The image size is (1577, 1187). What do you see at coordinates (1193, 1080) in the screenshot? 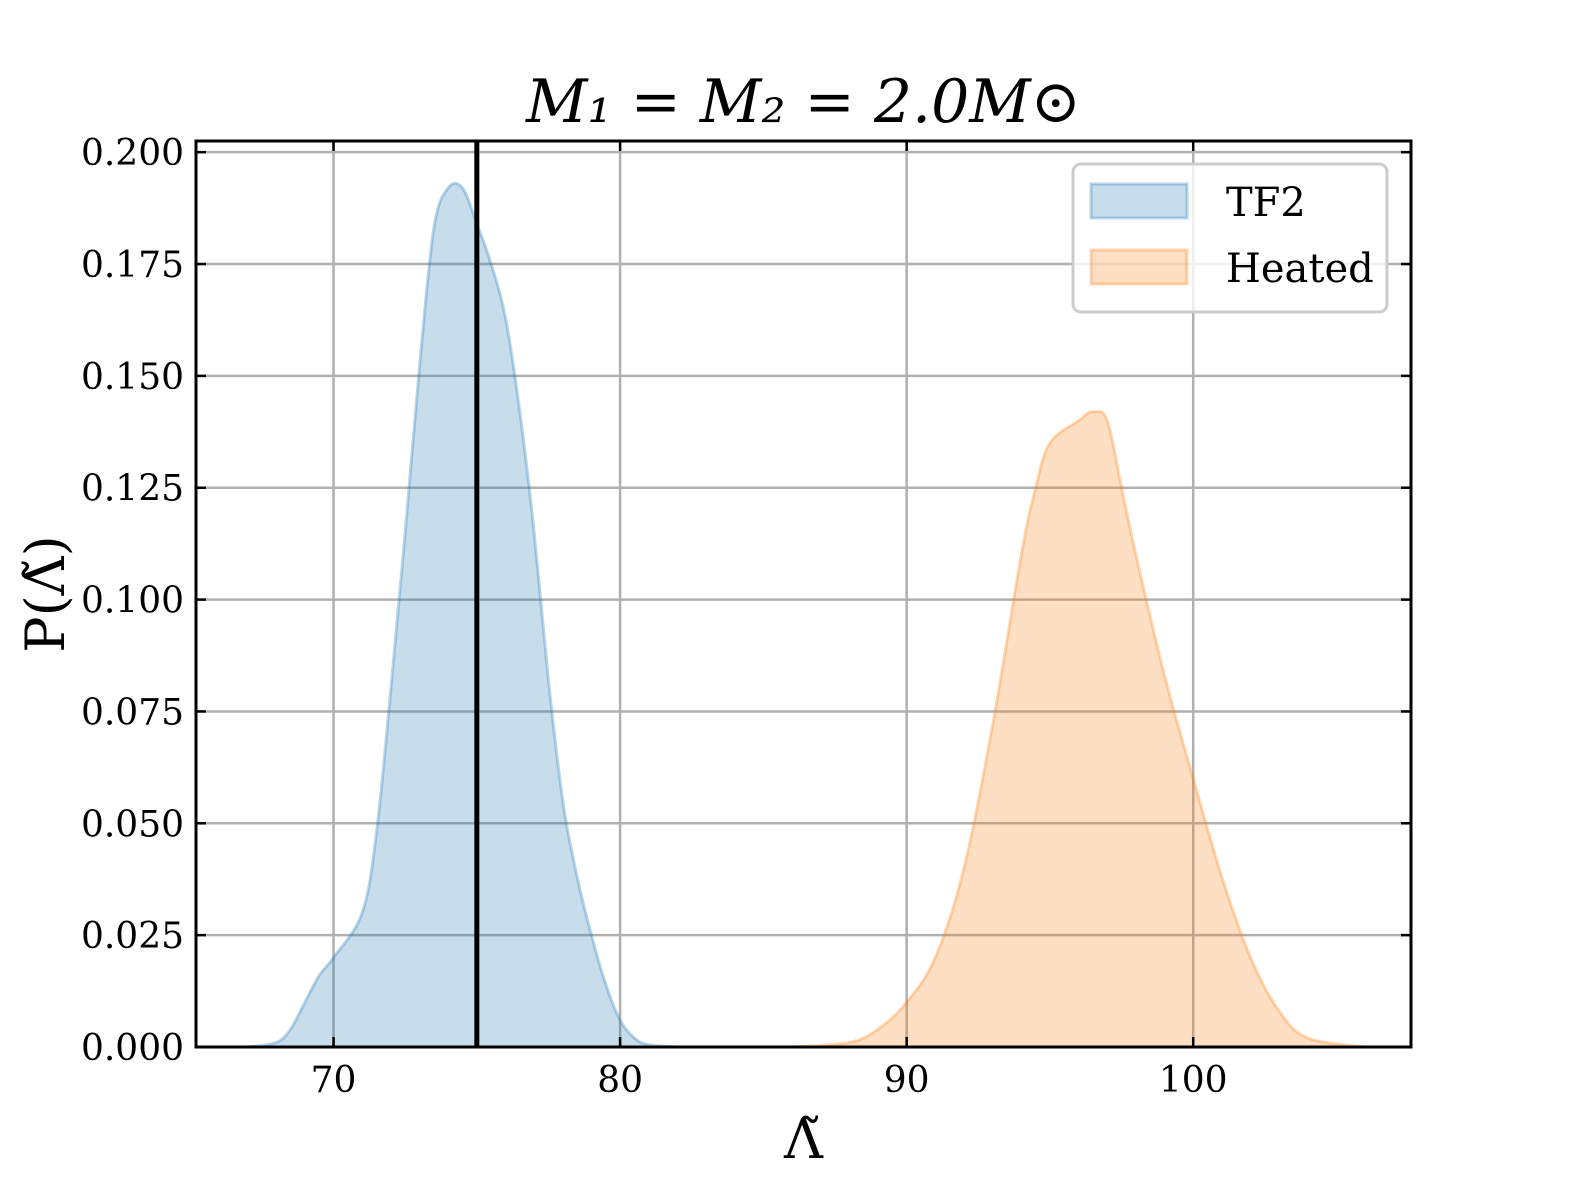
I see `x-tick-label: 100` at bounding box center [1193, 1080].